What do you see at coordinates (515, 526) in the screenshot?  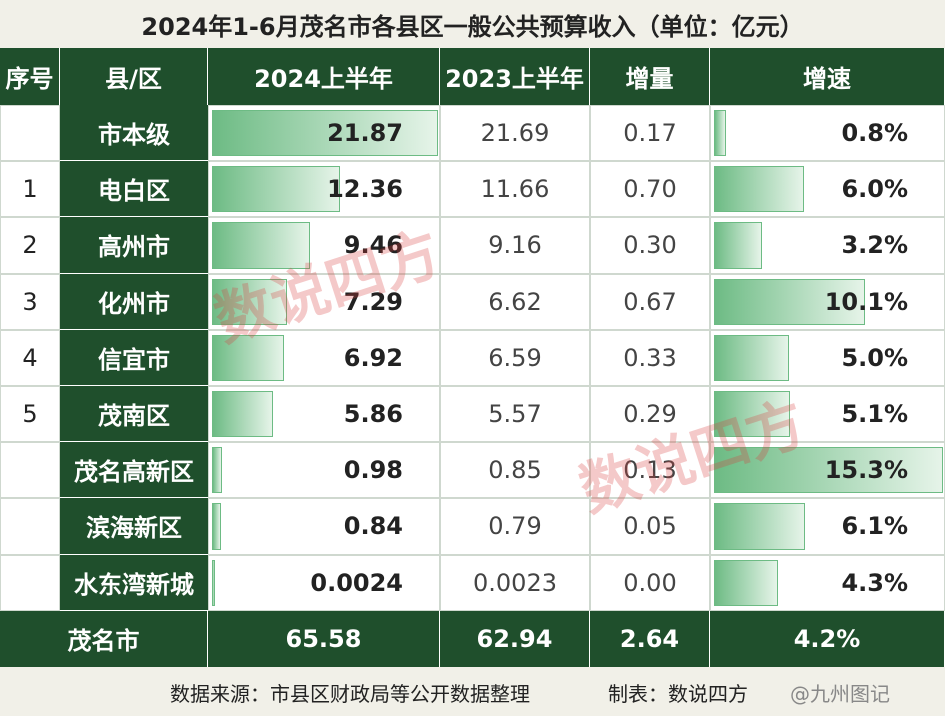 I see `data-cell: 0.79` at bounding box center [515, 526].